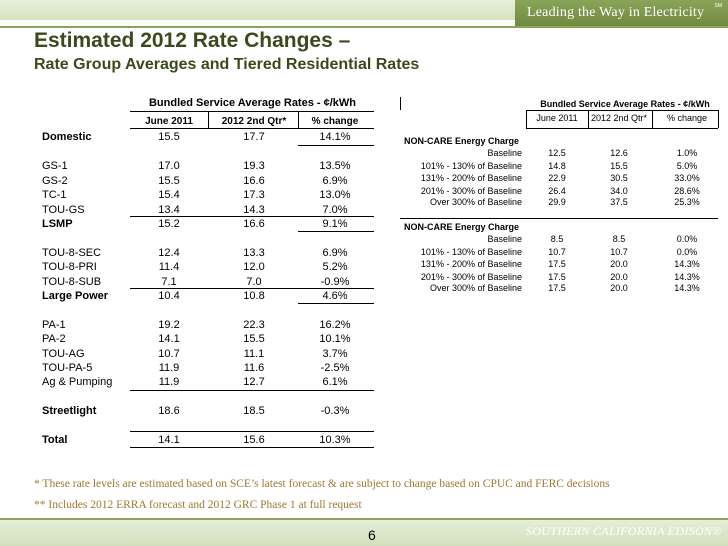 This screenshot has height=546, width=728. What do you see at coordinates (687, 288) in the screenshot?
I see `cell-pct-change: 14.3%` at bounding box center [687, 288].